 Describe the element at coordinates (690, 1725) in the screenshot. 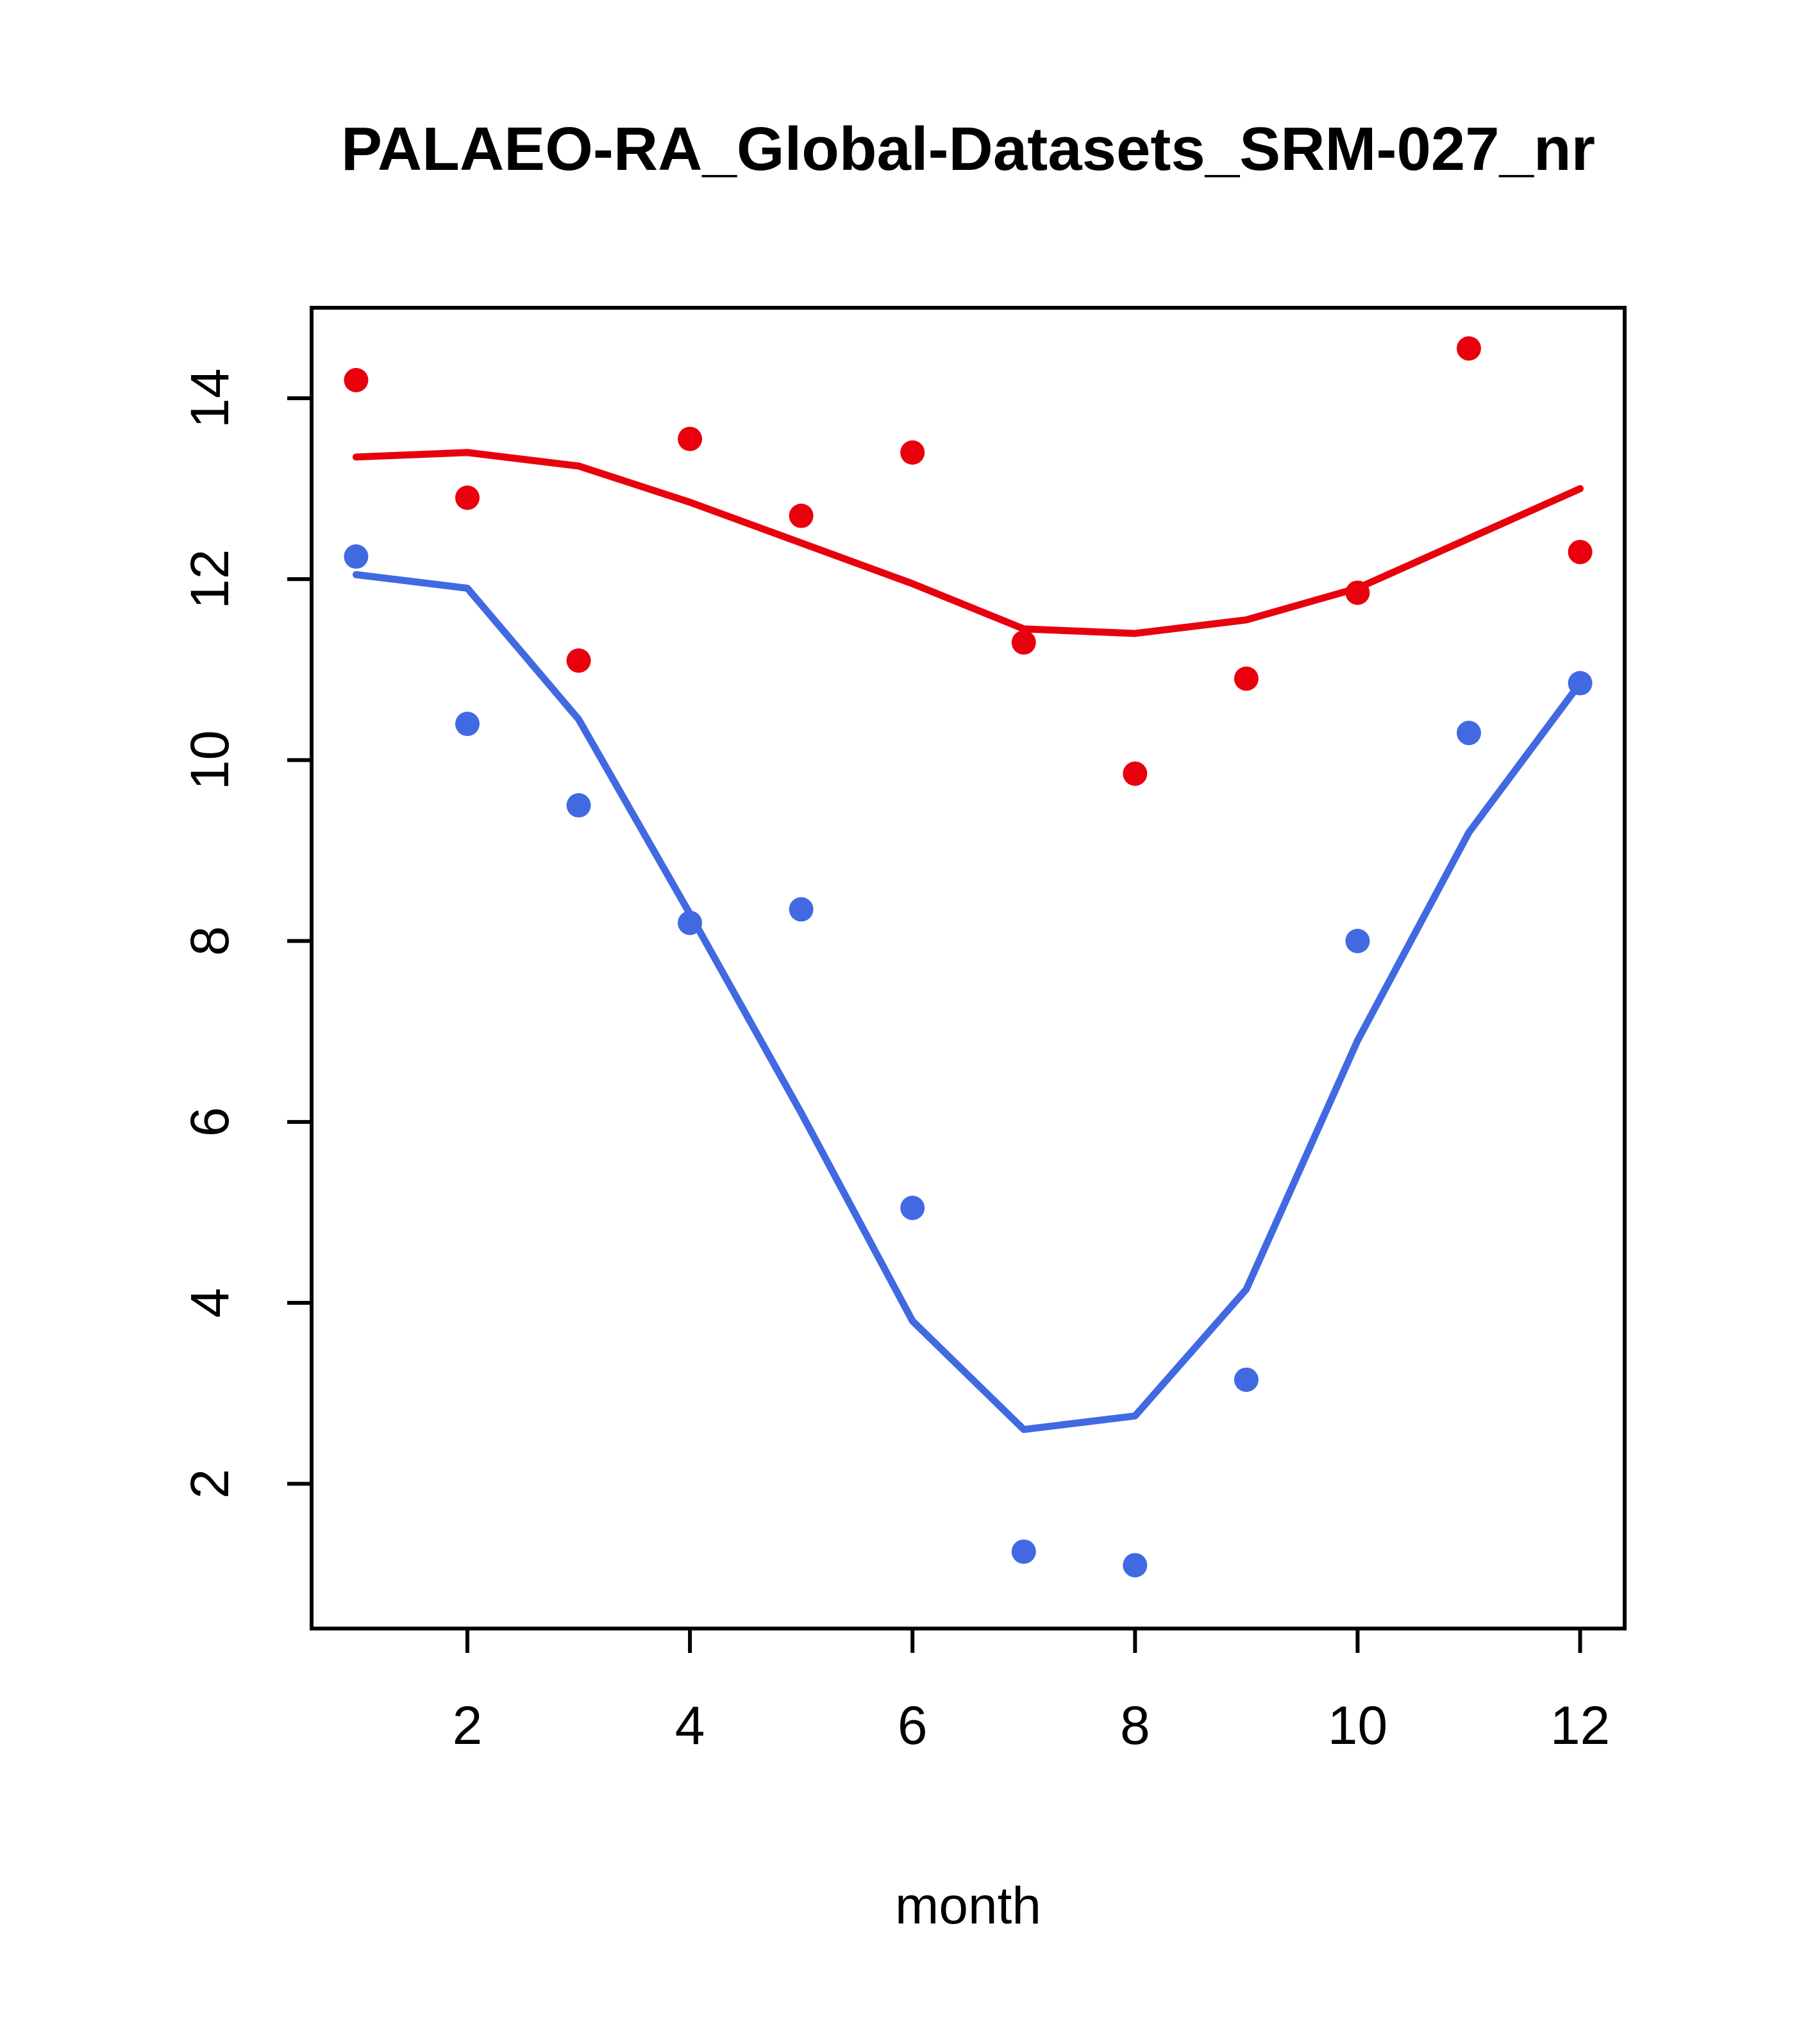

I see `x-tick-label: 4` at that location.